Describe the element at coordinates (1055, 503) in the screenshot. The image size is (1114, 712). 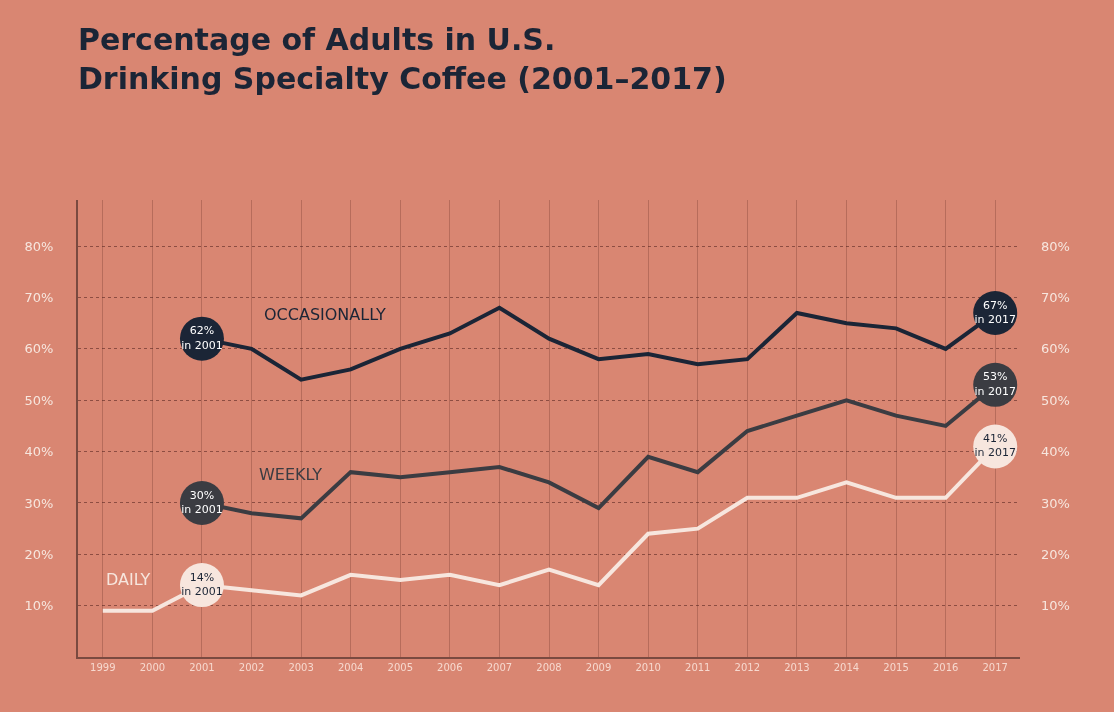
I see `y2-tick-label: 30%` at that location.